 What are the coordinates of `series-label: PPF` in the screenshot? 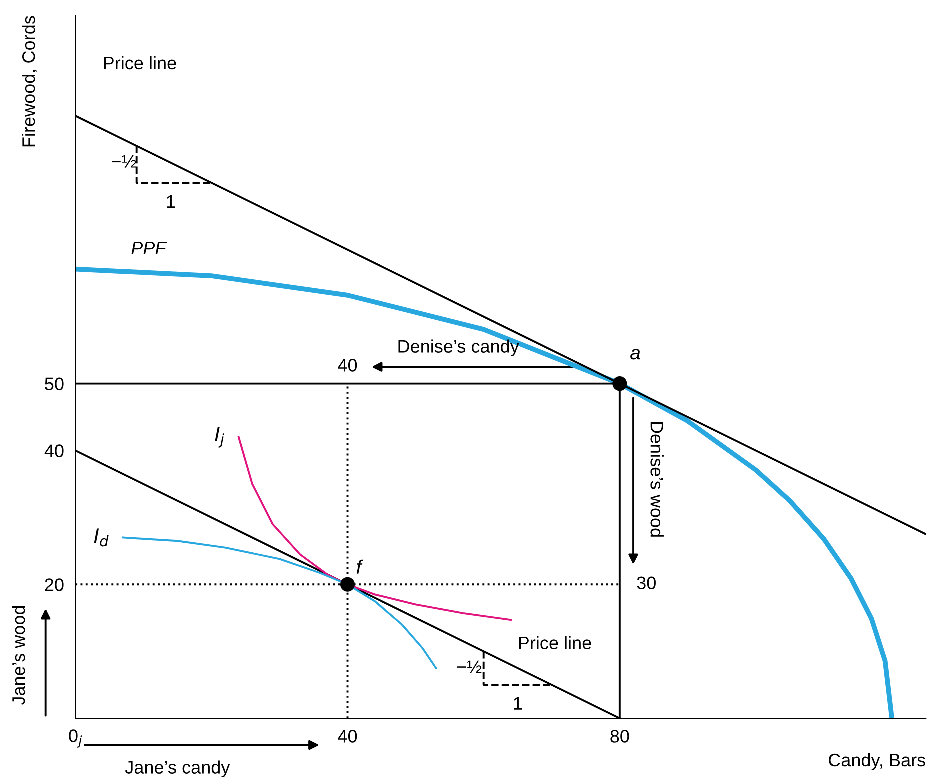 It's located at (150, 248).